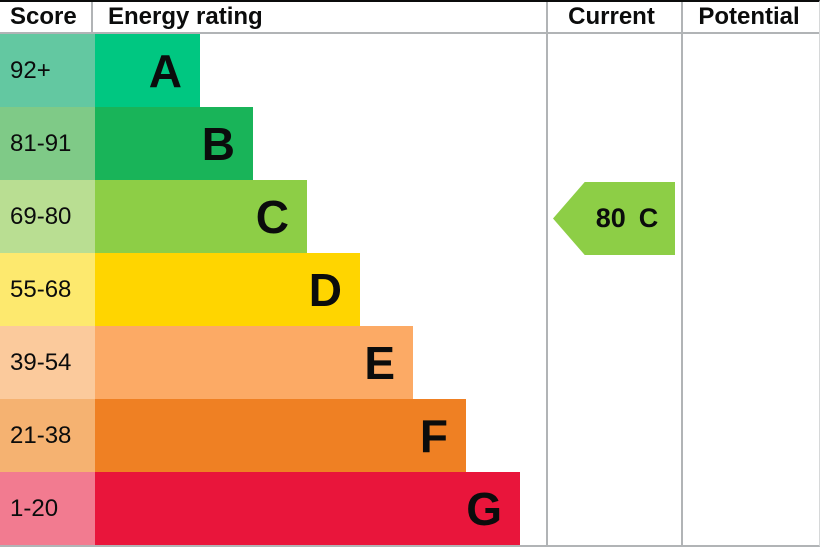  I want to click on header-score: Score, so click(46, 17).